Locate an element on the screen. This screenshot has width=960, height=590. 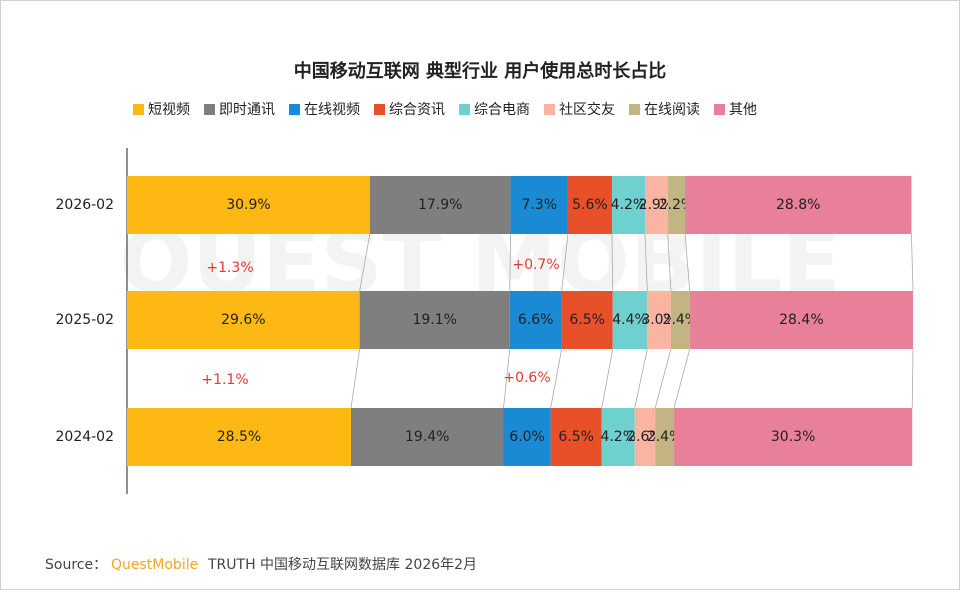
data-label: 4.4% is located at coordinates (630, 320).